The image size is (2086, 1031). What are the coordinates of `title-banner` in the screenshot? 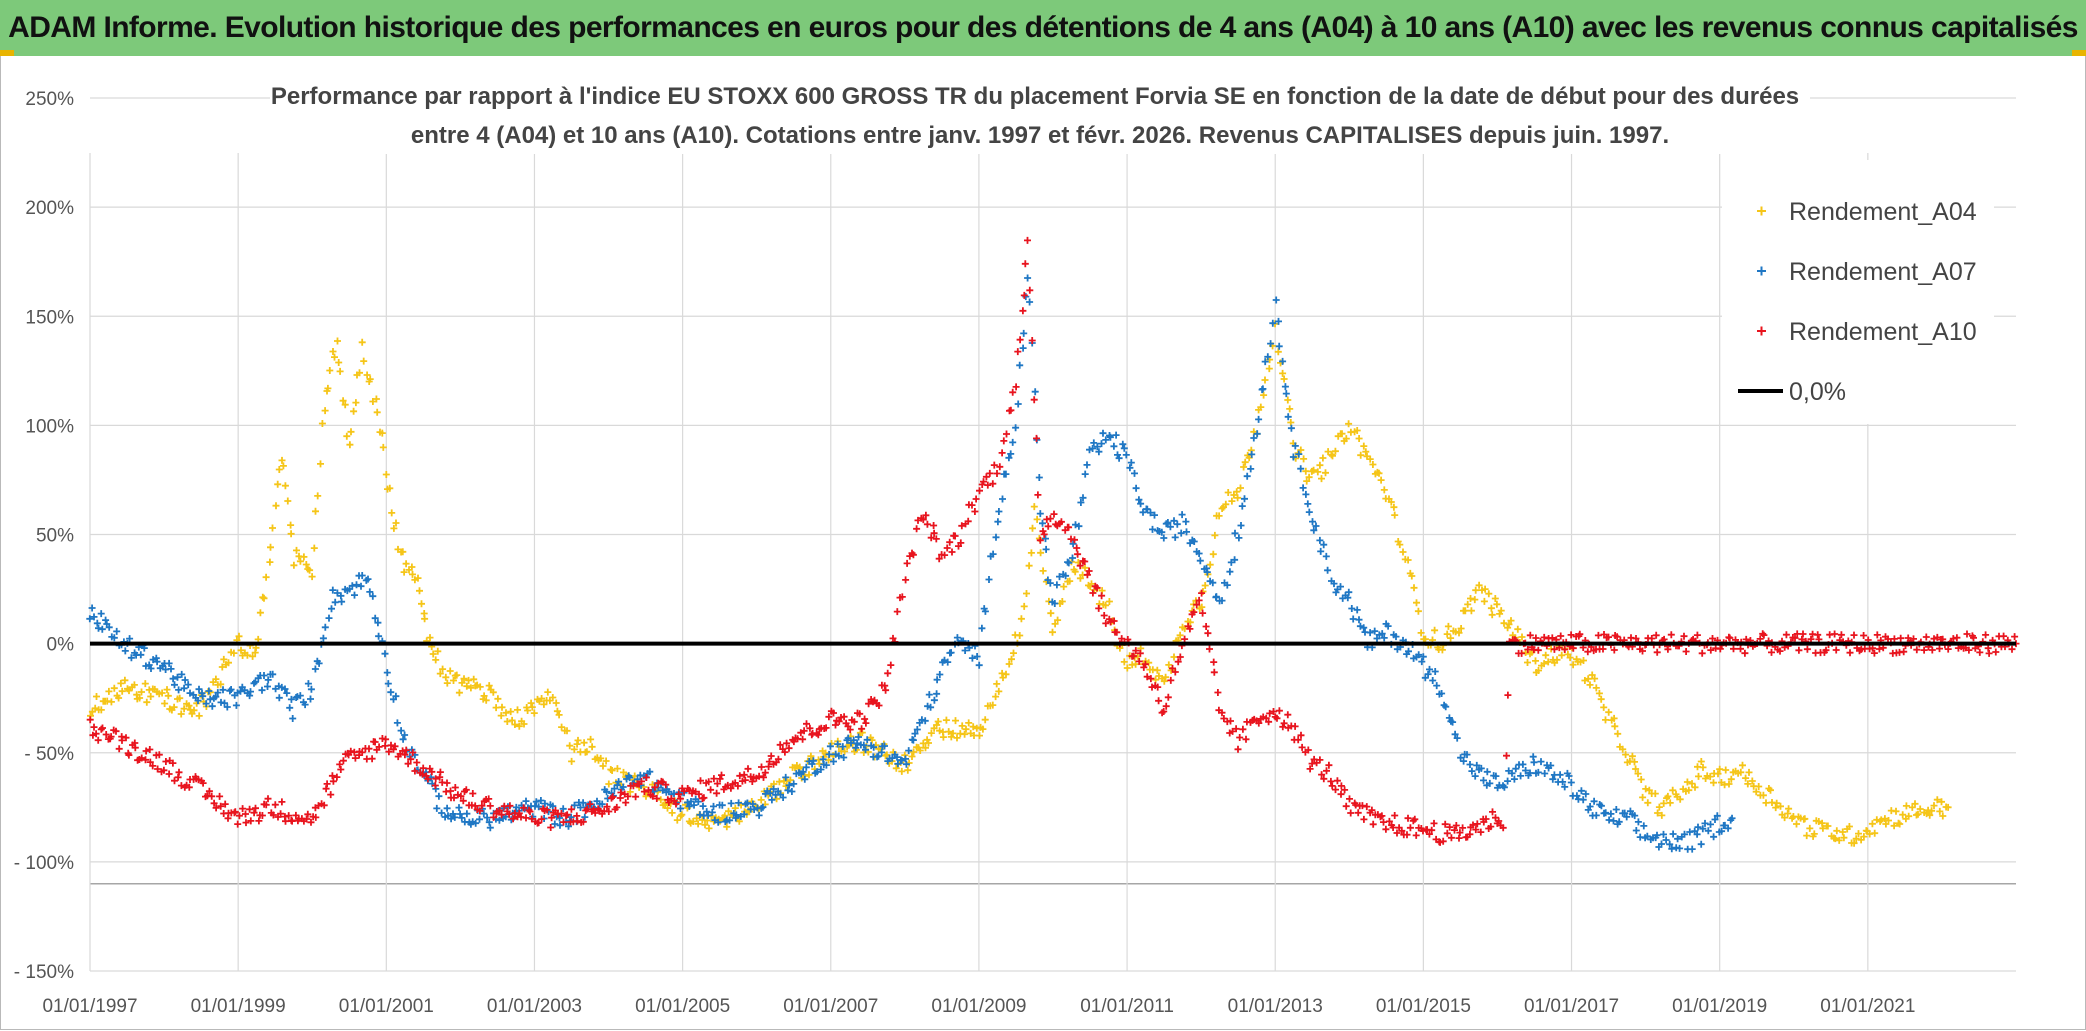 It's located at (1043, 28).